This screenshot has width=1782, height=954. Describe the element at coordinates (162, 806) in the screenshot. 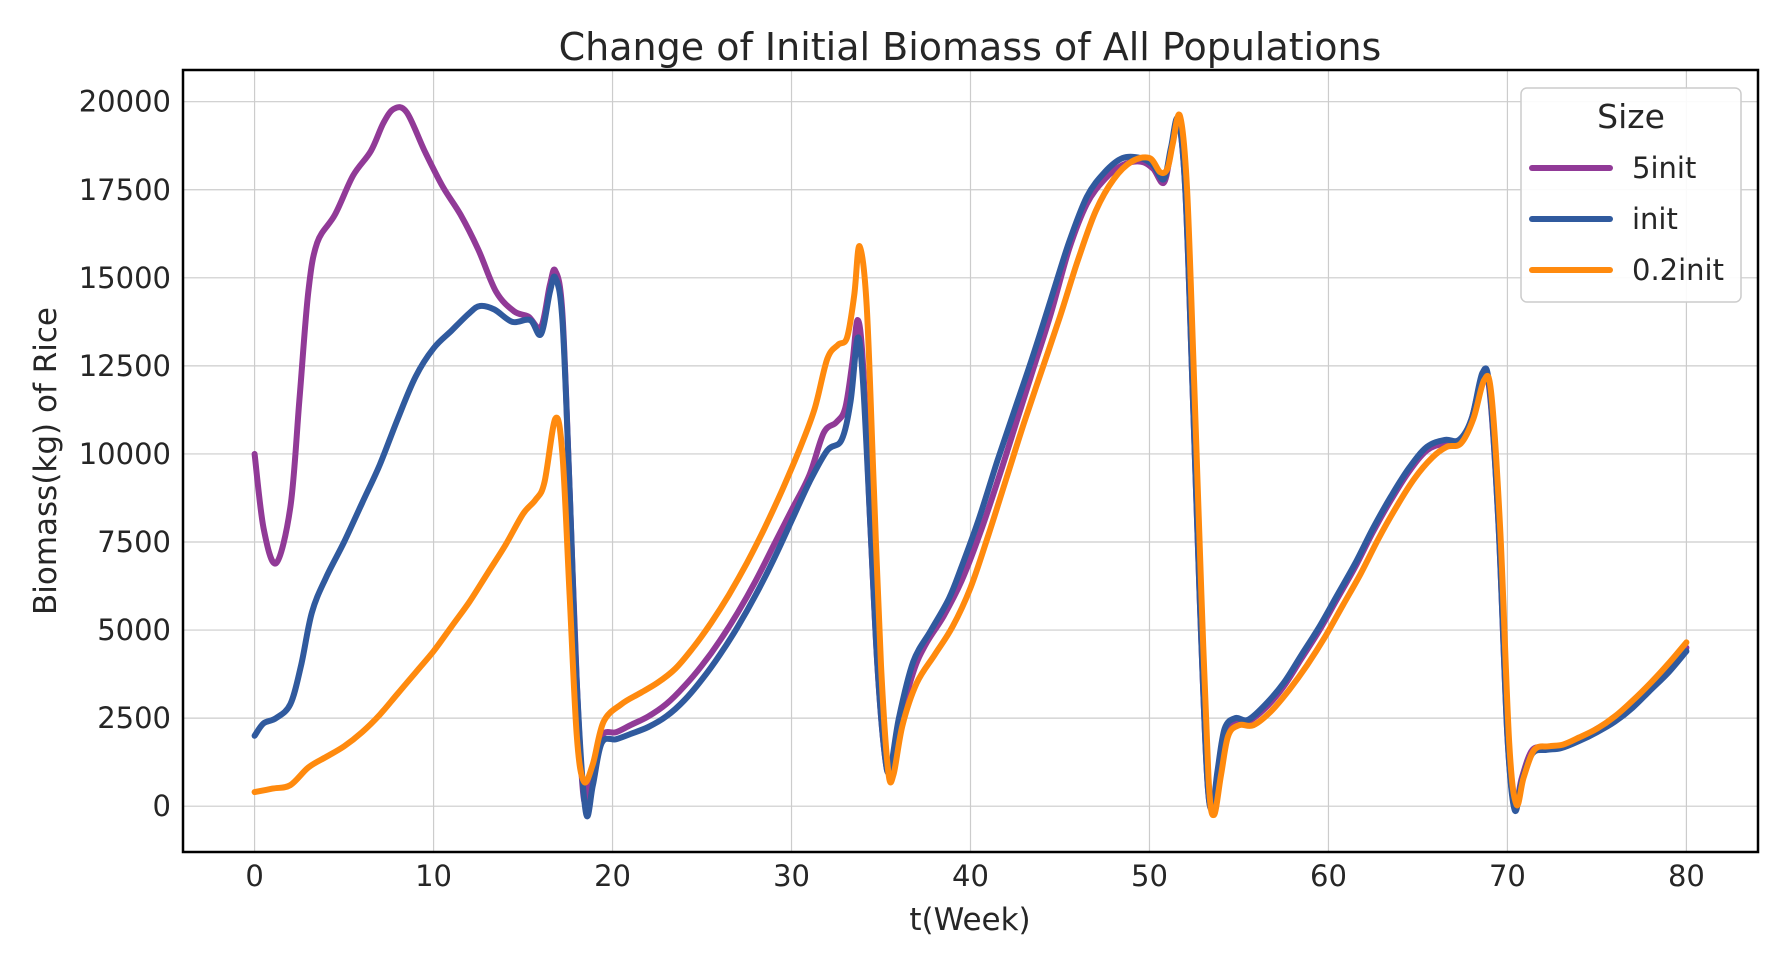

I see `y-tick-label: 0` at that location.